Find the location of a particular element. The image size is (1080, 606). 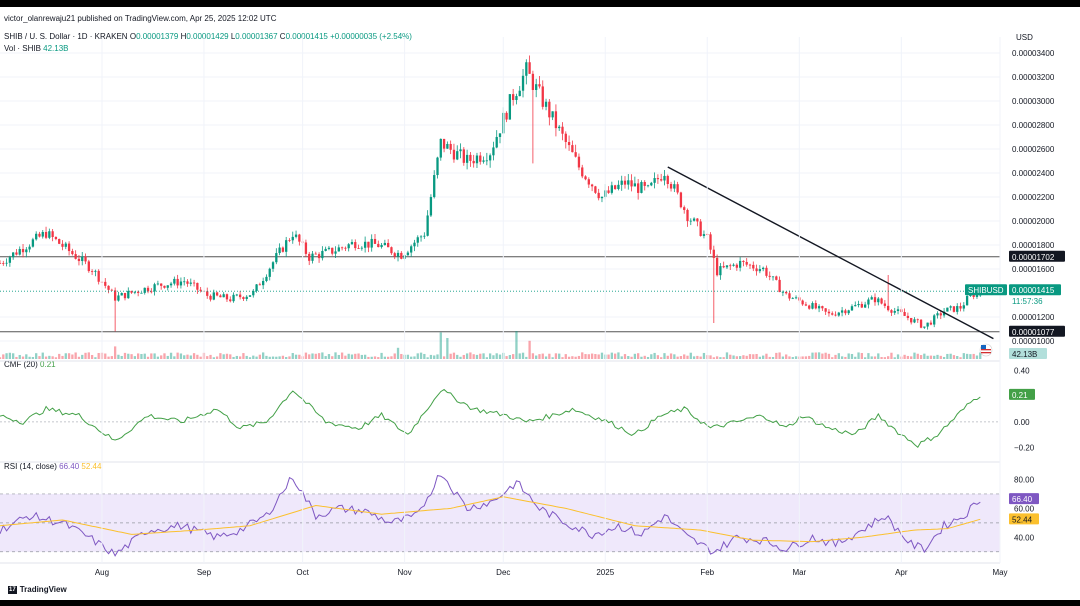

rsi-legend: RSI (14, close) 66.40 52.44 is located at coordinates (52, 466).